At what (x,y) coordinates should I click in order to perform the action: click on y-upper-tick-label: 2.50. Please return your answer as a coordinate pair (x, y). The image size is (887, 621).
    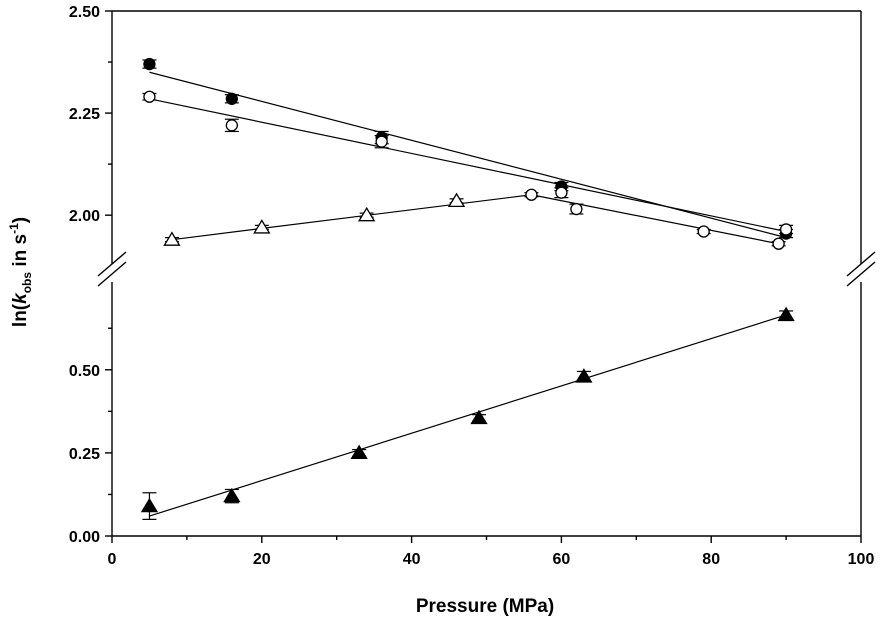
    Looking at the image, I should click on (84, 12).